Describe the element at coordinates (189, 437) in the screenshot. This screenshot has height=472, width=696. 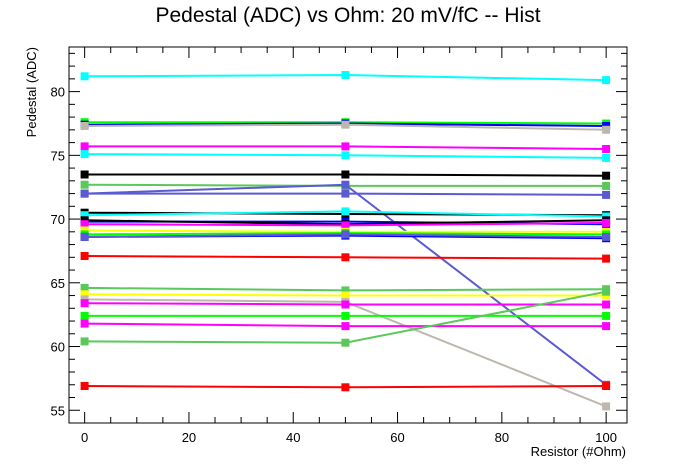
I see `x-tick-label: 20` at that location.